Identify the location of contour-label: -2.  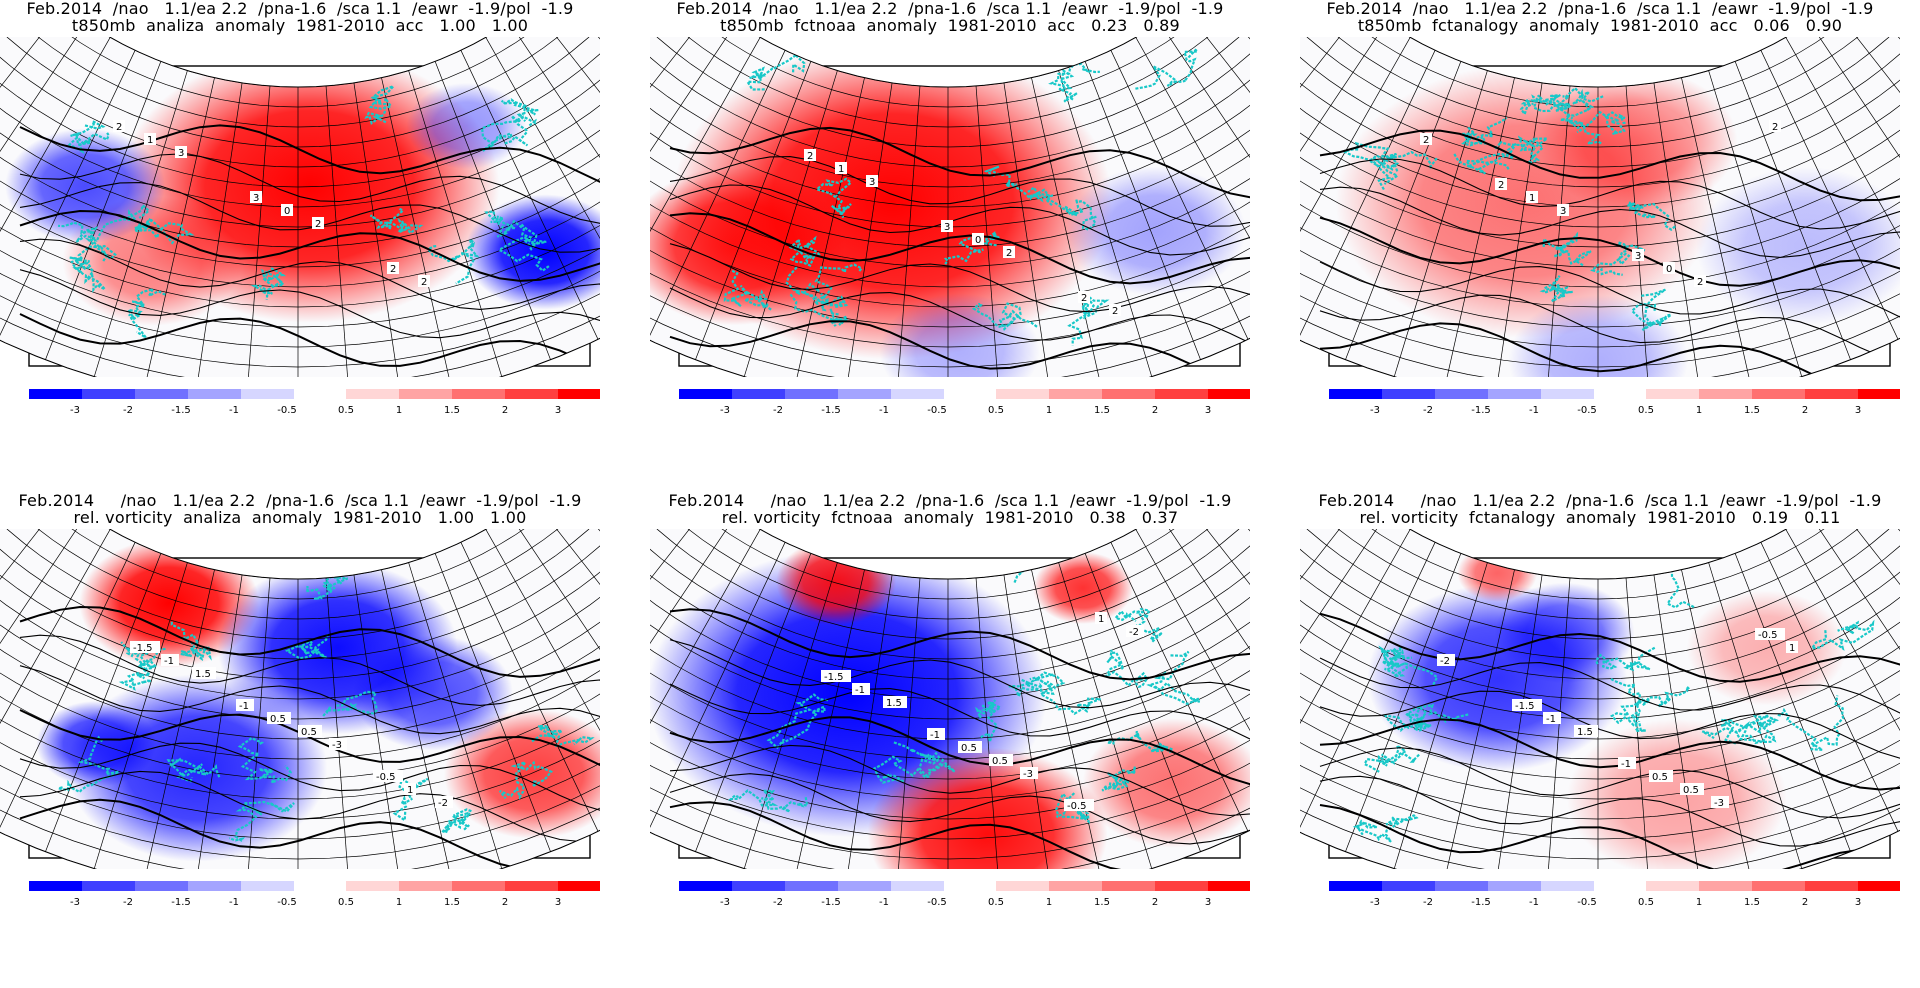
(1445, 661).